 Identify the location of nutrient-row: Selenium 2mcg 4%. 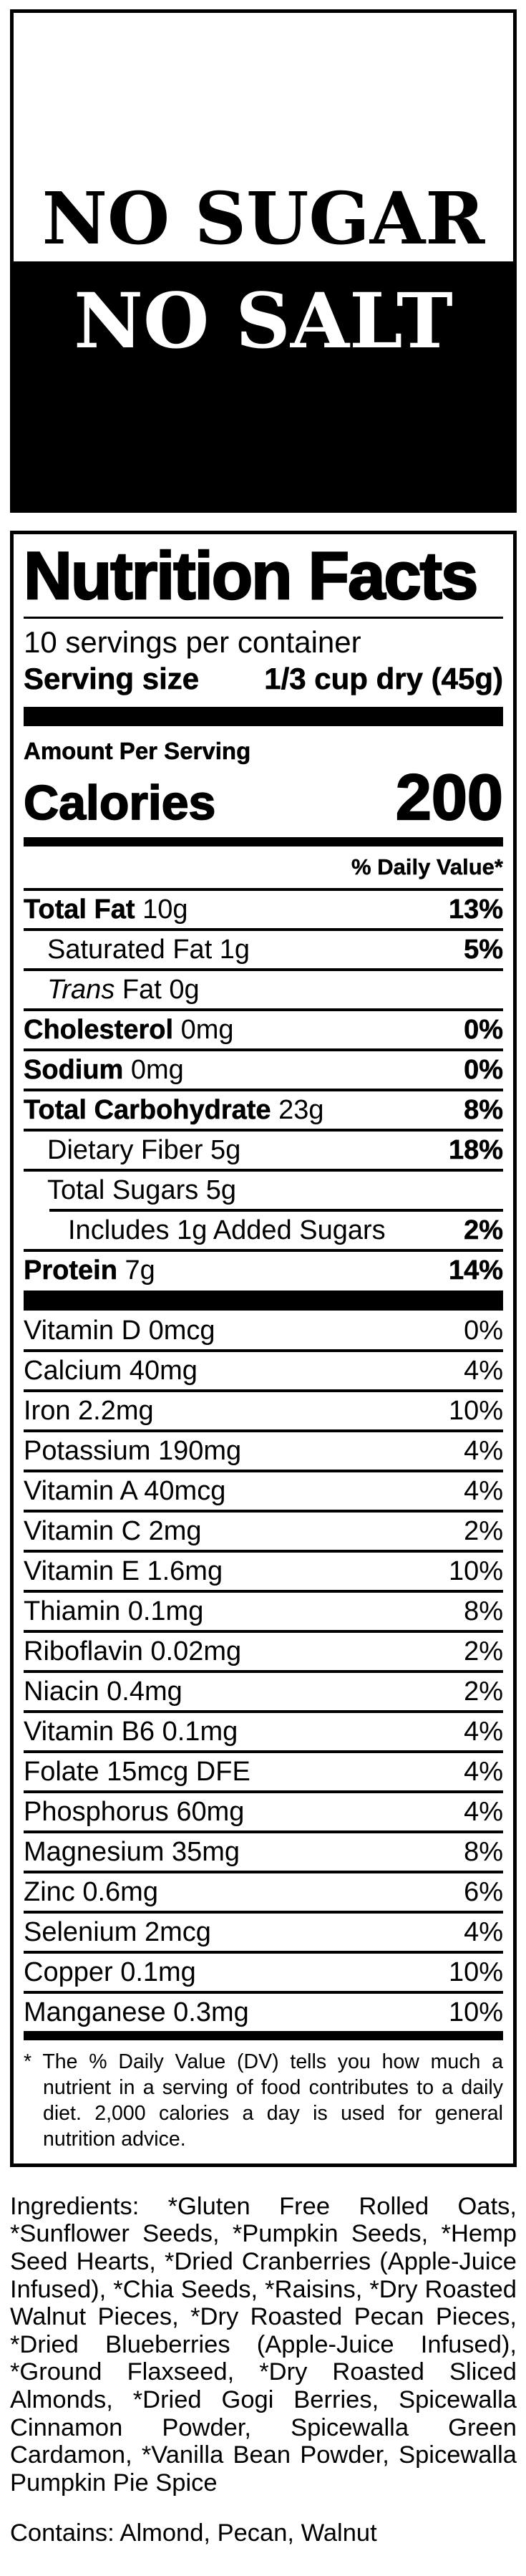
(263, 1933).